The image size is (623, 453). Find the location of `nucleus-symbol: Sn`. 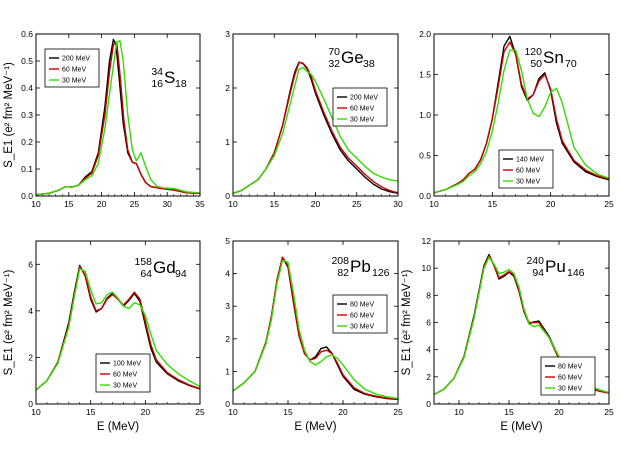

nucleus-symbol: Sn is located at coordinates (553, 57).